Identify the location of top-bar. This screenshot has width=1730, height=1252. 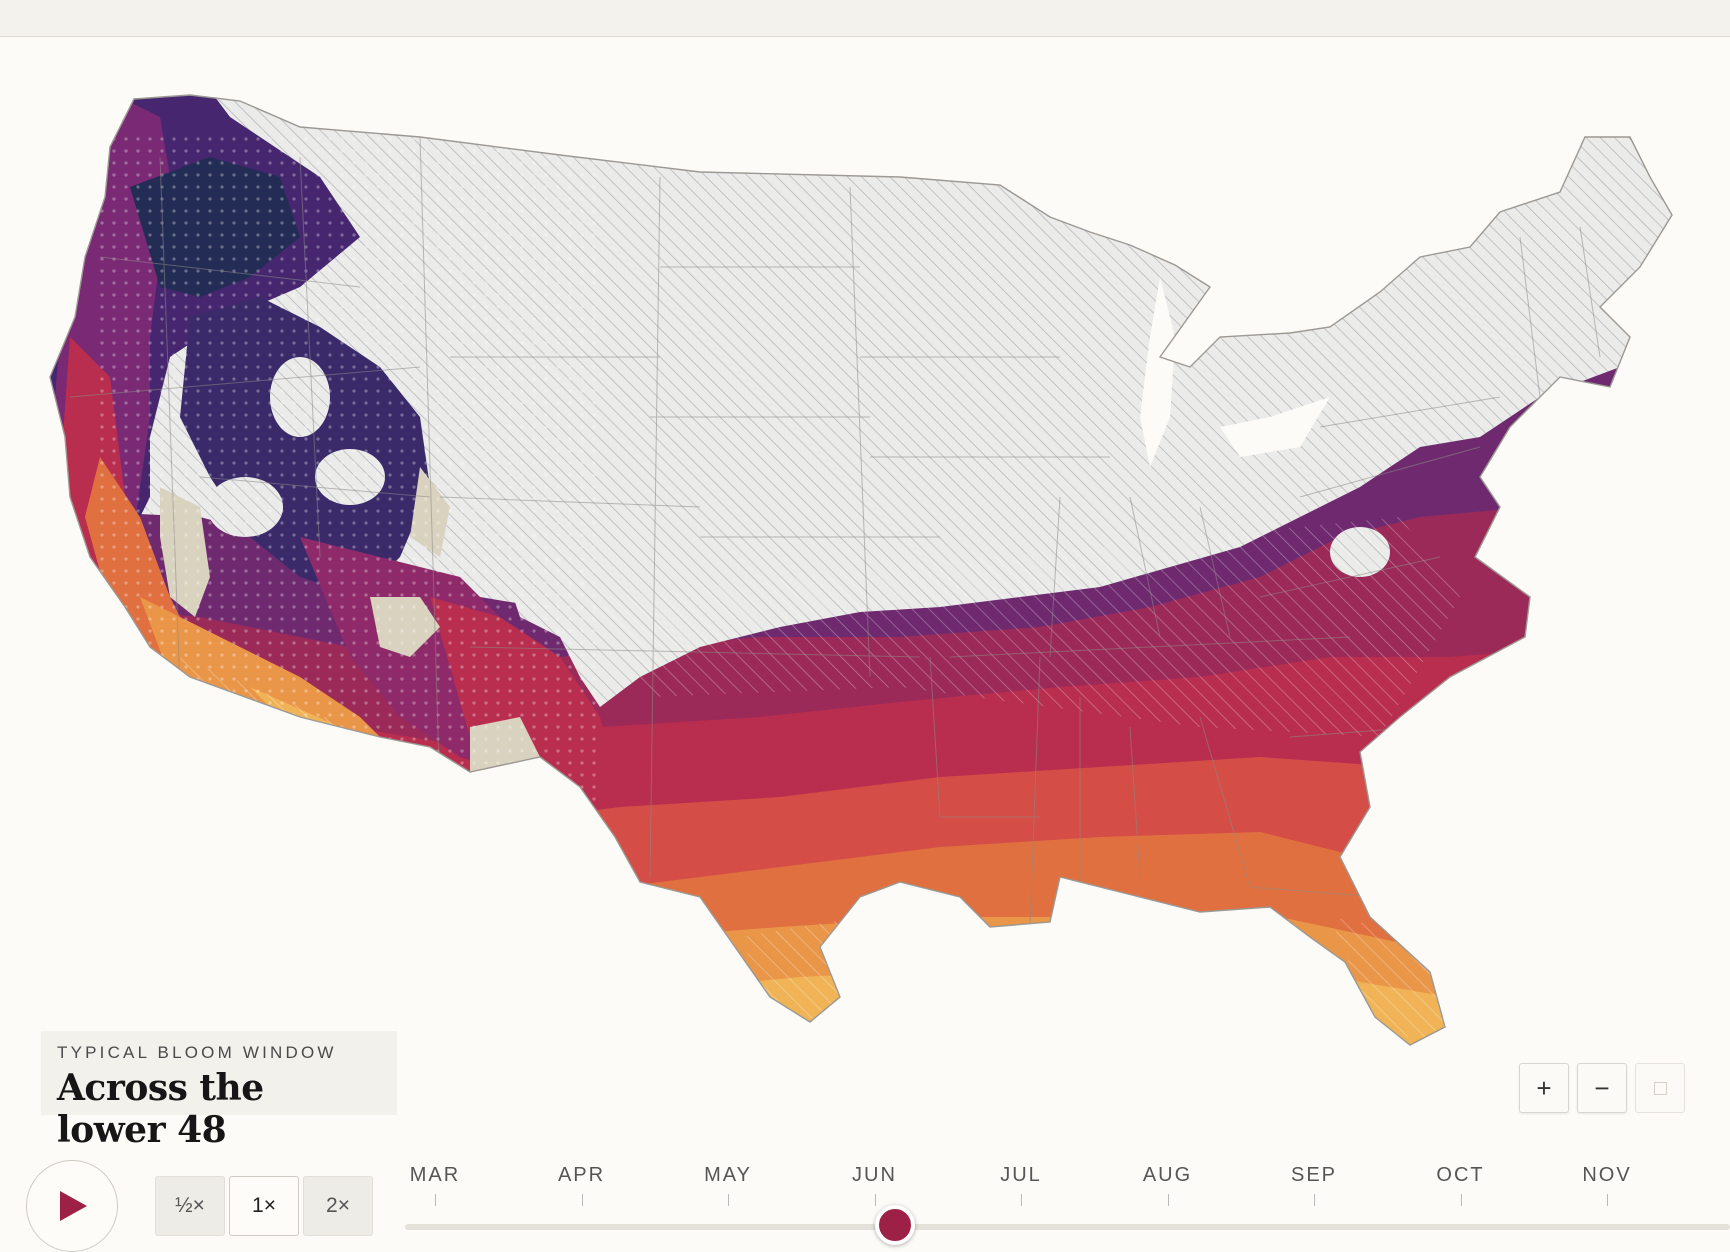
(865, 18).